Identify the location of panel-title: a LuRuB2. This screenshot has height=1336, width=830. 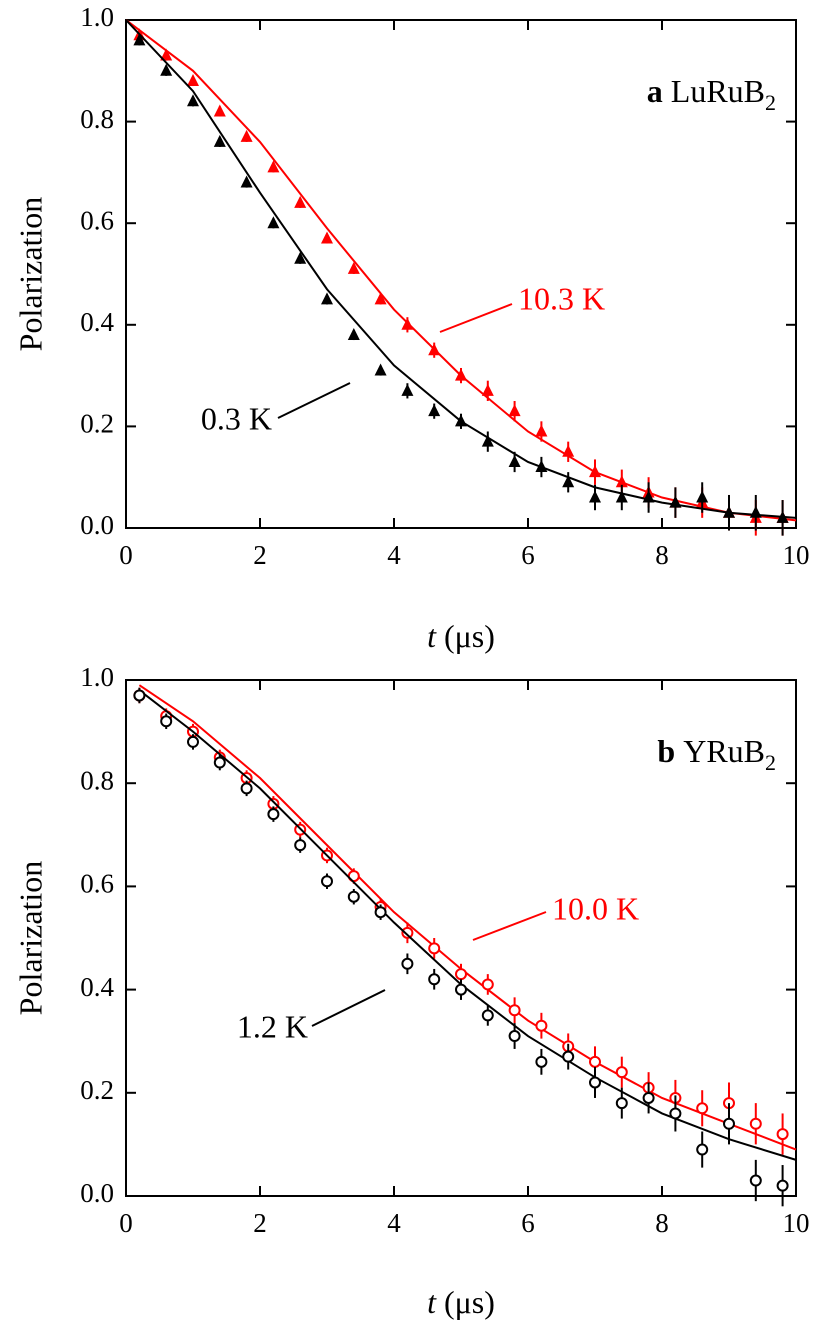
(711, 94).